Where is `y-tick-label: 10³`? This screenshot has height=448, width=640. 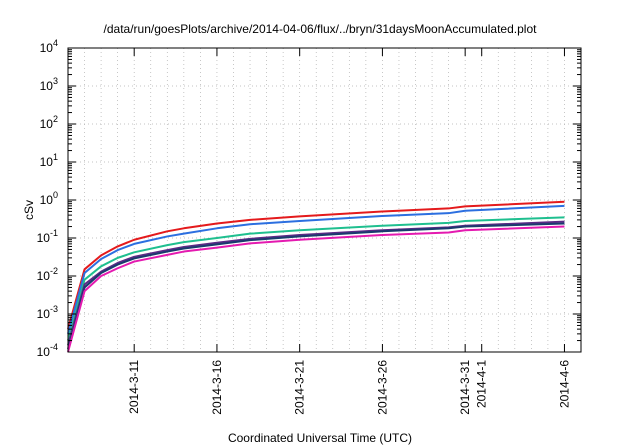
y-tick-label: 10³ is located at coordinates (49, 84).